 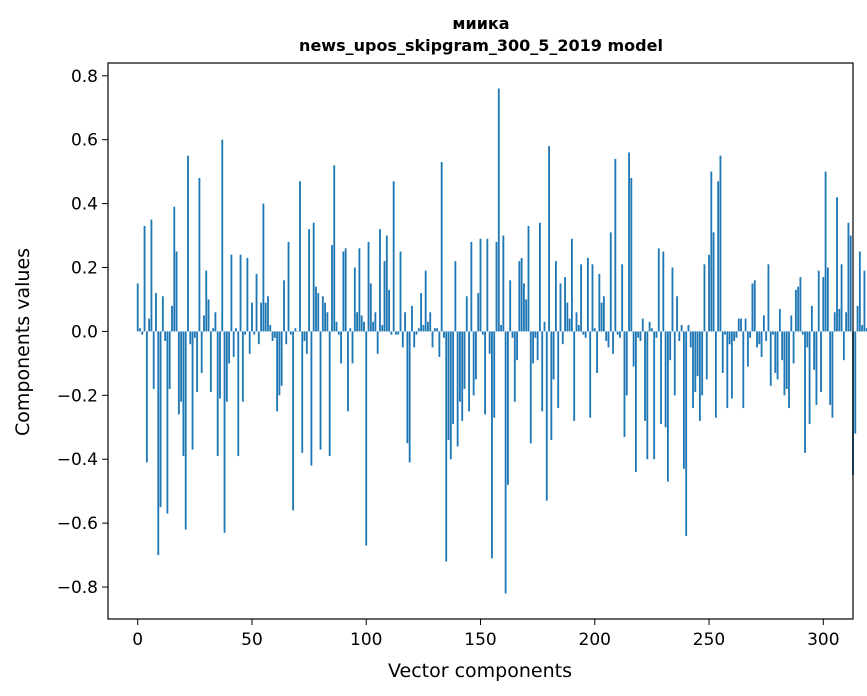 I want to click on chart-title-line2: news_upos_skipgram_300_5_2019 model, so click(x=481, y=45).